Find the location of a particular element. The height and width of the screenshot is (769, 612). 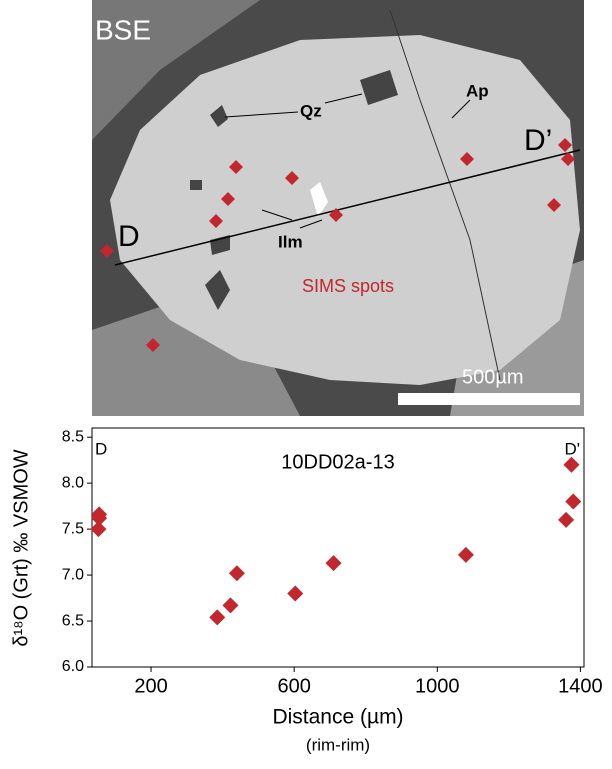

inclusion is located at coordinates (294, 190).